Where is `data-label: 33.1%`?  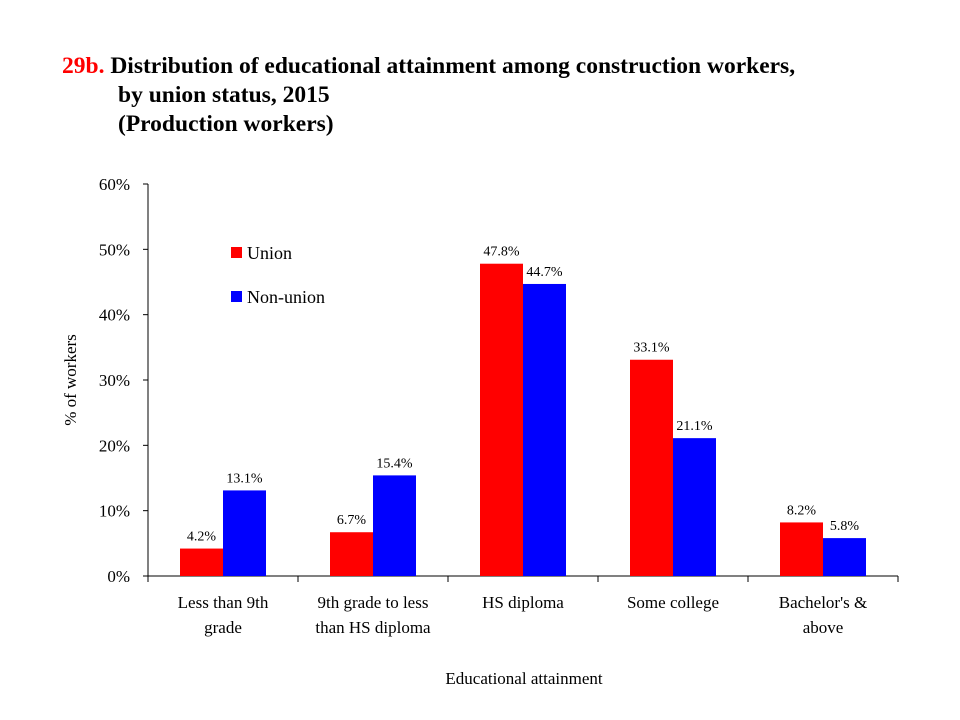
data-label: 33.1% is located at coordinates (651, 348).